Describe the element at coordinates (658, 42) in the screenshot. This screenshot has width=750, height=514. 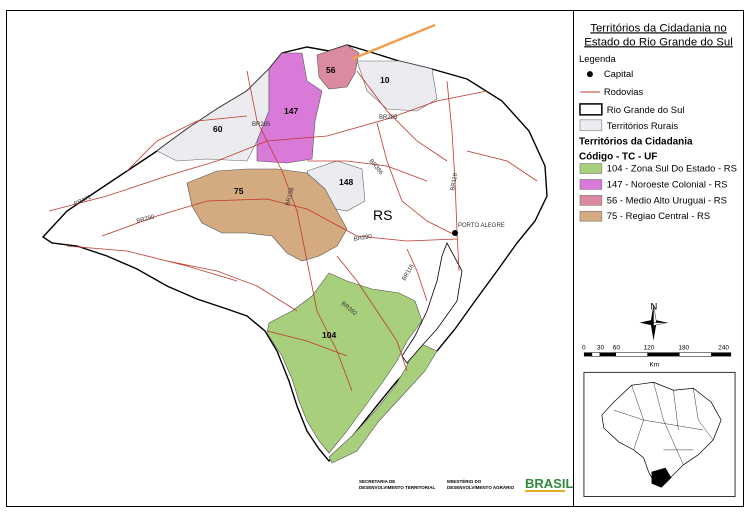
I see `map-title-line2: Estado do Rio Grande do Sul` at that location.